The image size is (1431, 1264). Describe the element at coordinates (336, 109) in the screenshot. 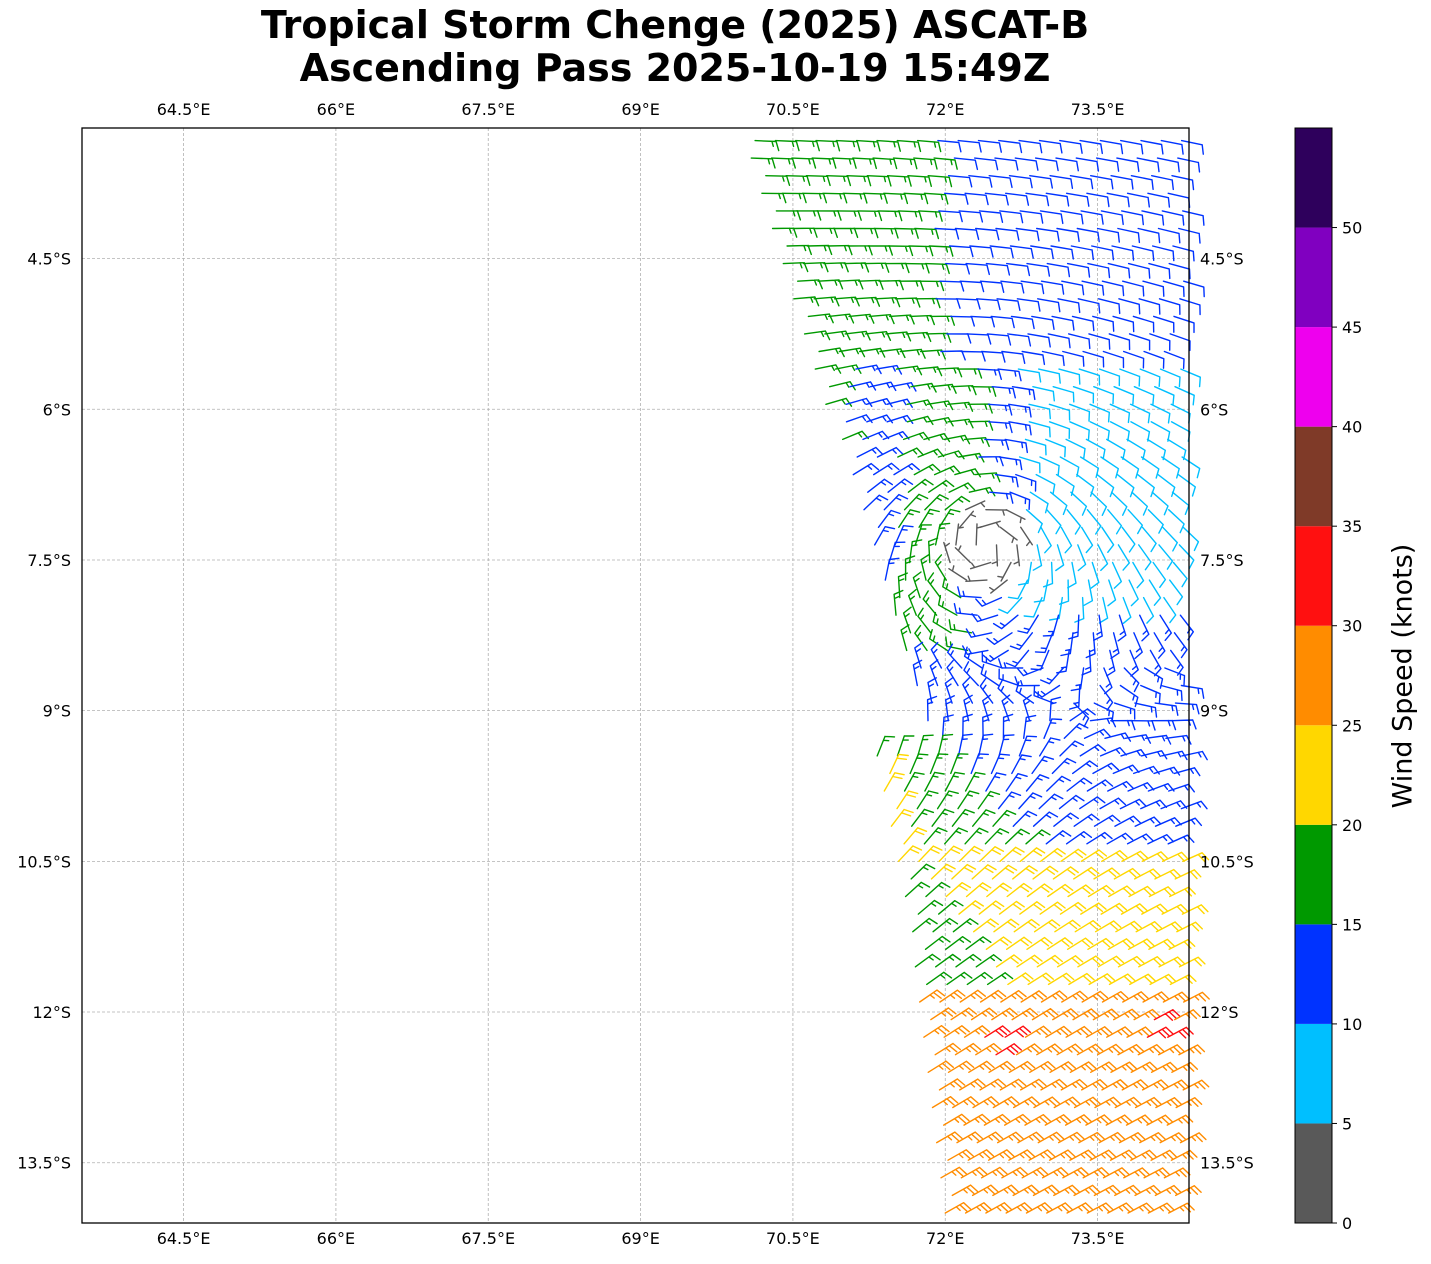

I see `lon-tick-label: 66°E` at that location.